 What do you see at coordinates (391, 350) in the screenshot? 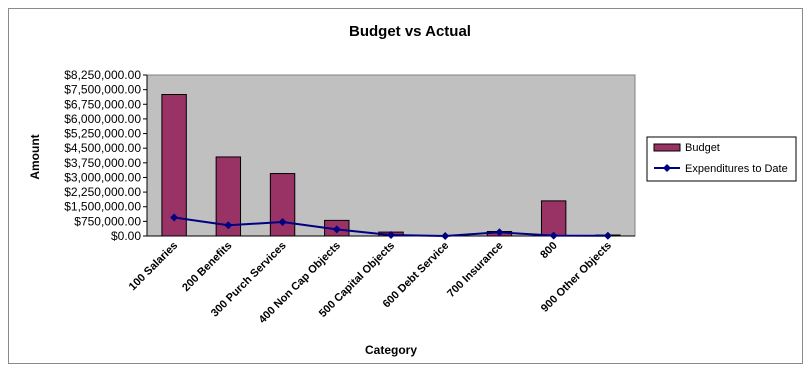
I see `x-axis-title: Category` at bounding box center [391, 350].